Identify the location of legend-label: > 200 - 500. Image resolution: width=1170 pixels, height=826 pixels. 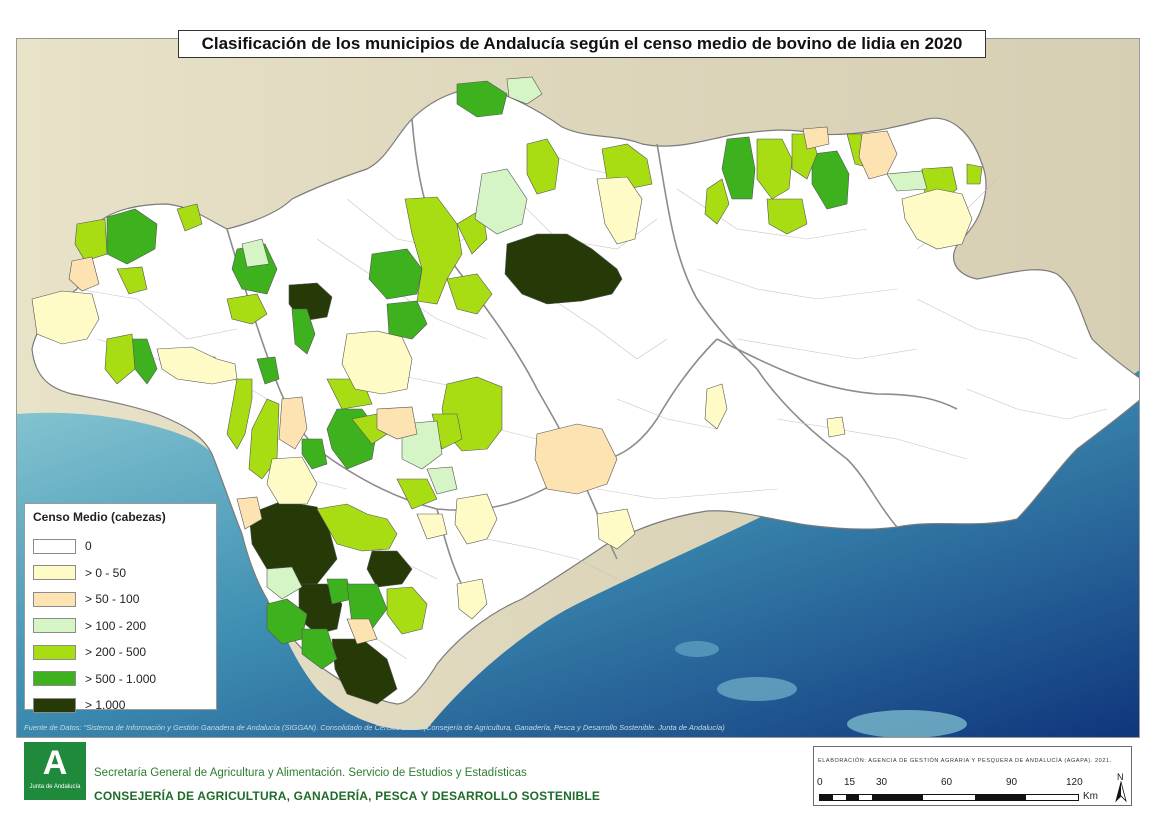
(116, 652).